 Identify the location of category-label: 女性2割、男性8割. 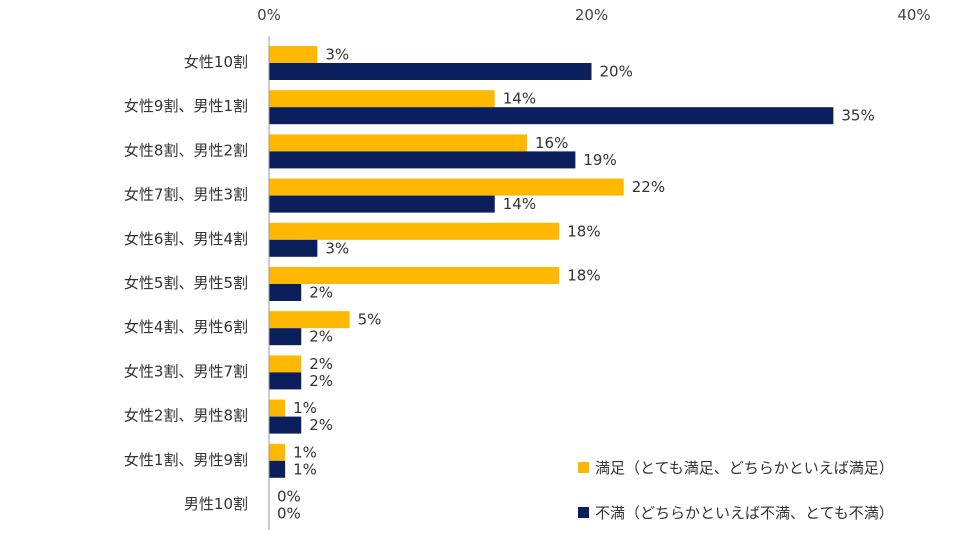
(186, 416).